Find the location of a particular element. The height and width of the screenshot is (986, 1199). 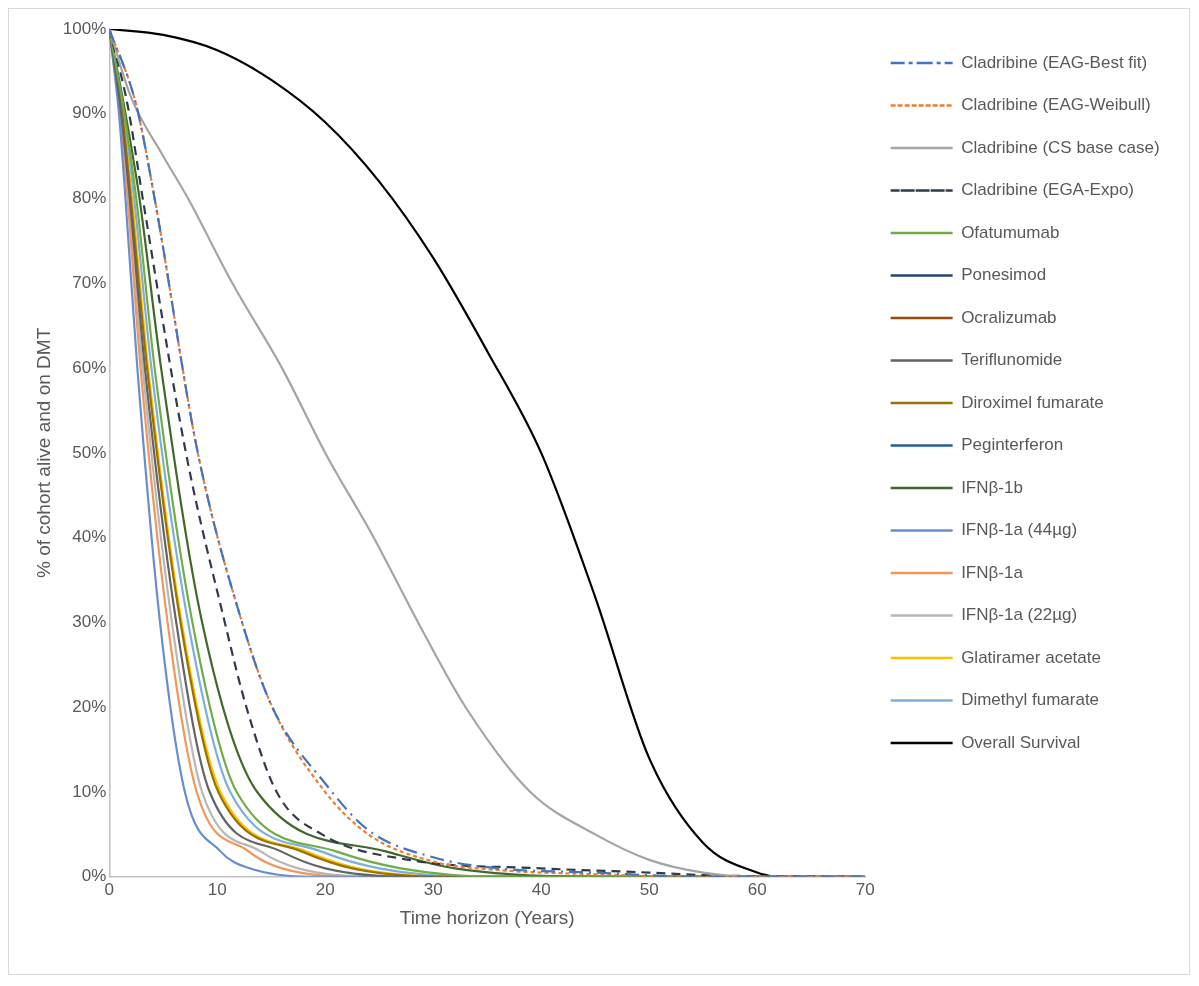

y-tick-label: 50% is located at coordinates (89, 452).